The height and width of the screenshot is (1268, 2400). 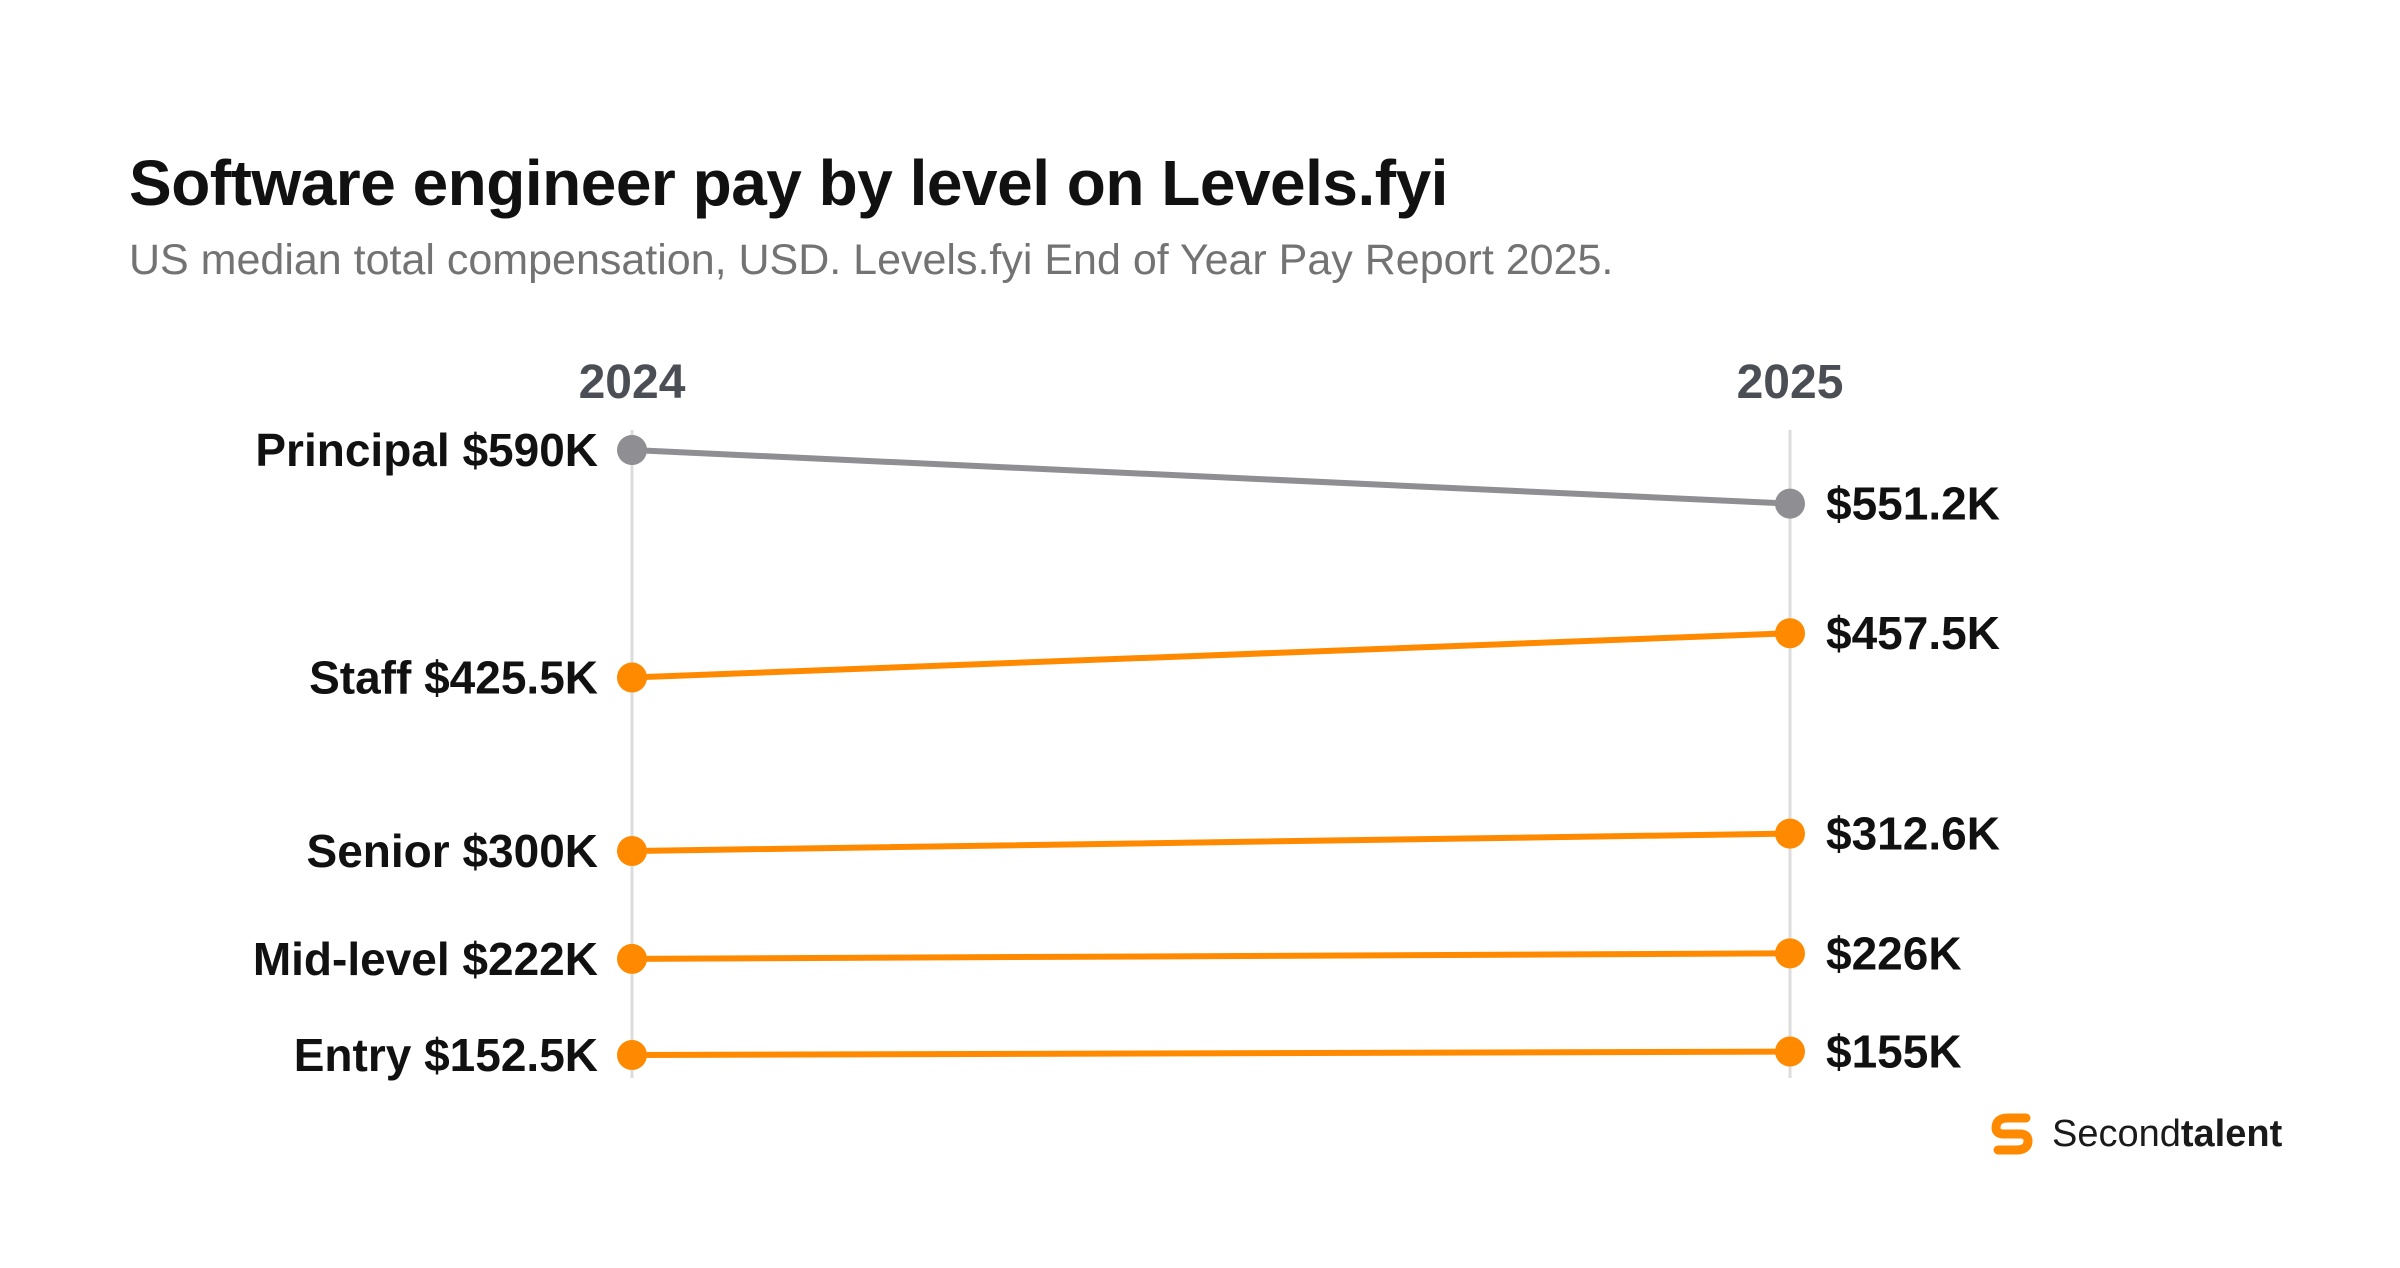 I want to click on year-label-2024: 2024, so click(x=632, y=382).